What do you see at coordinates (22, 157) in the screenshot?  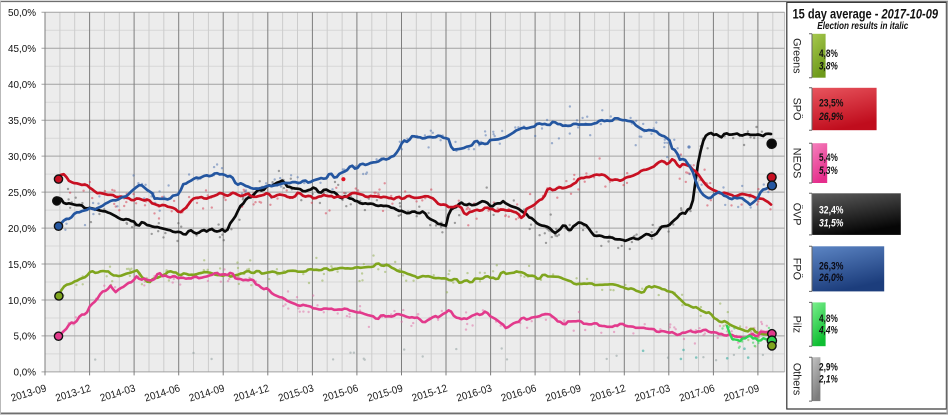 I see `svg-text: 30,0%` at bounding box center [22, 157].